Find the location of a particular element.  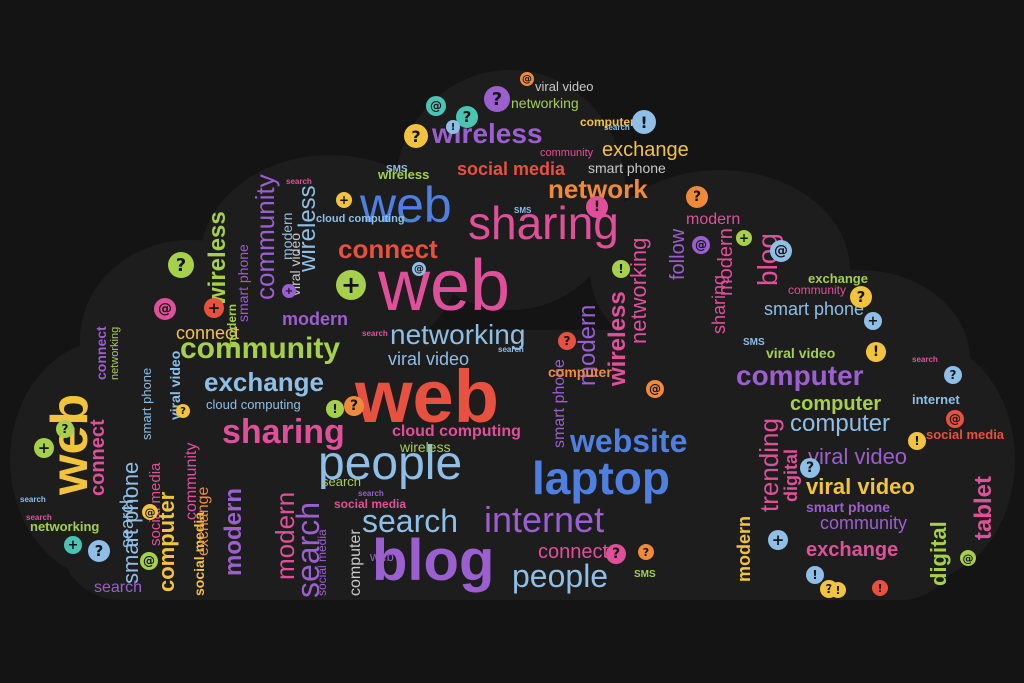

cloud-word: digital is located at coordinates (791, 475).